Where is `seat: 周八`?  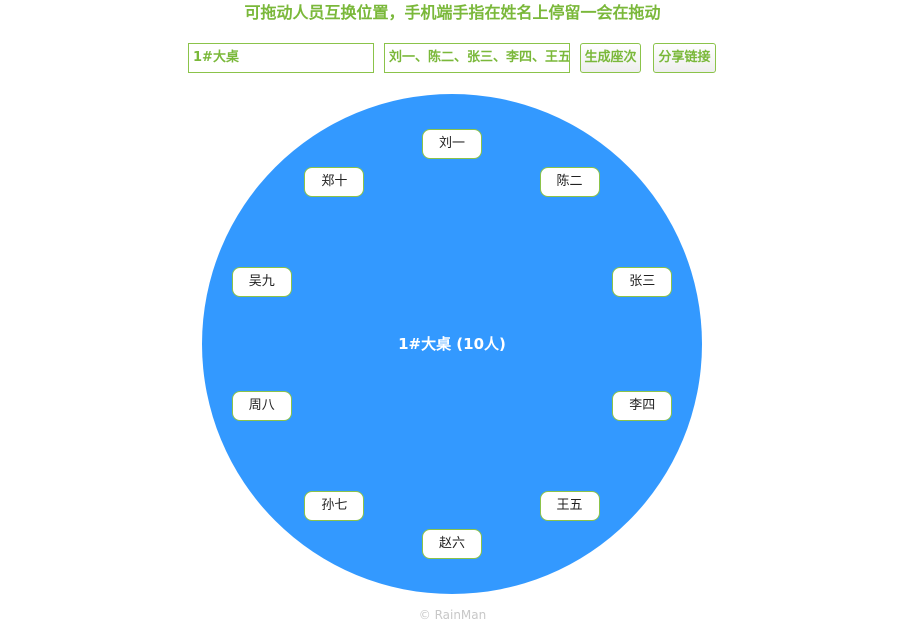 seat: 周八 is located at coordinates (261, 405).